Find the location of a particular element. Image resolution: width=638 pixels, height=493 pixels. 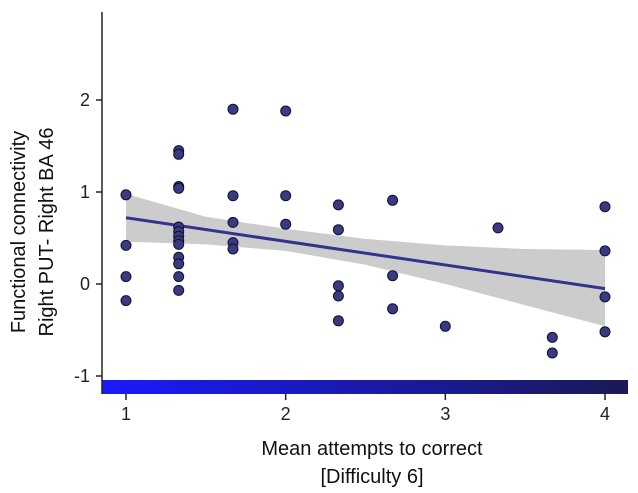

y-tick-label: 0 is located at coordinates (85, 284).